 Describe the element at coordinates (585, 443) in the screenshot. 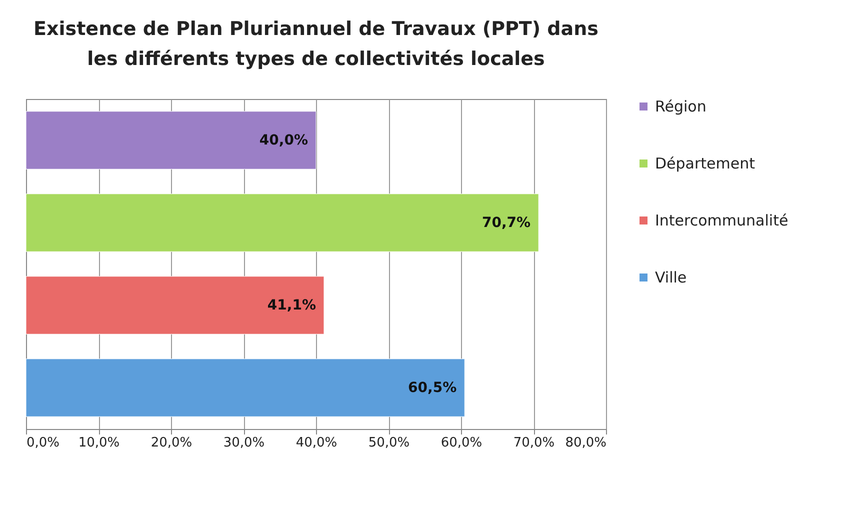

I see `x-tick-label: 80,0%` at that location.